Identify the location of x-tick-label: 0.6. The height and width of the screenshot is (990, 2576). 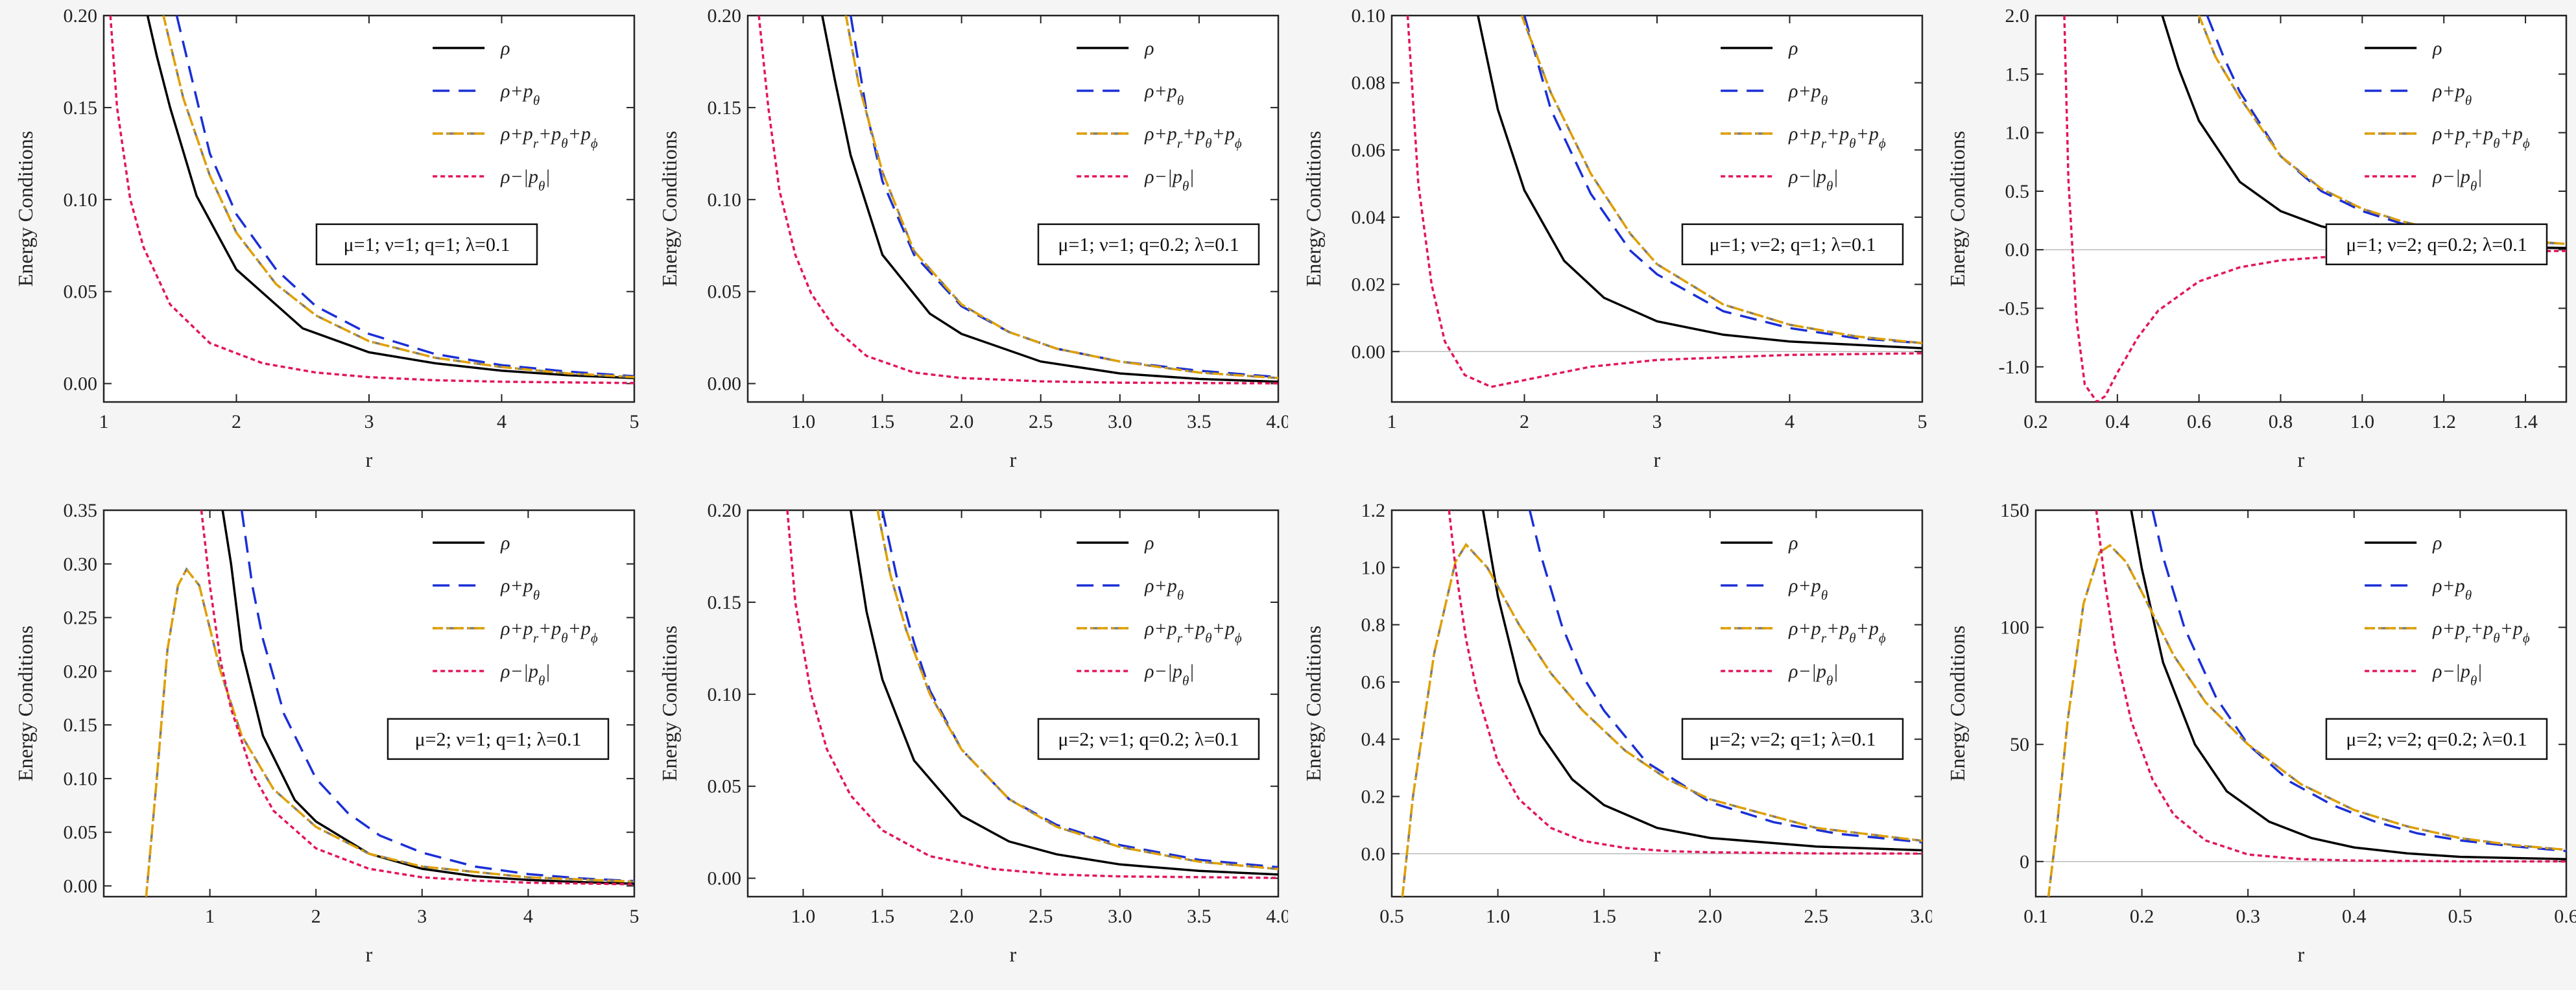
(2565, 916).